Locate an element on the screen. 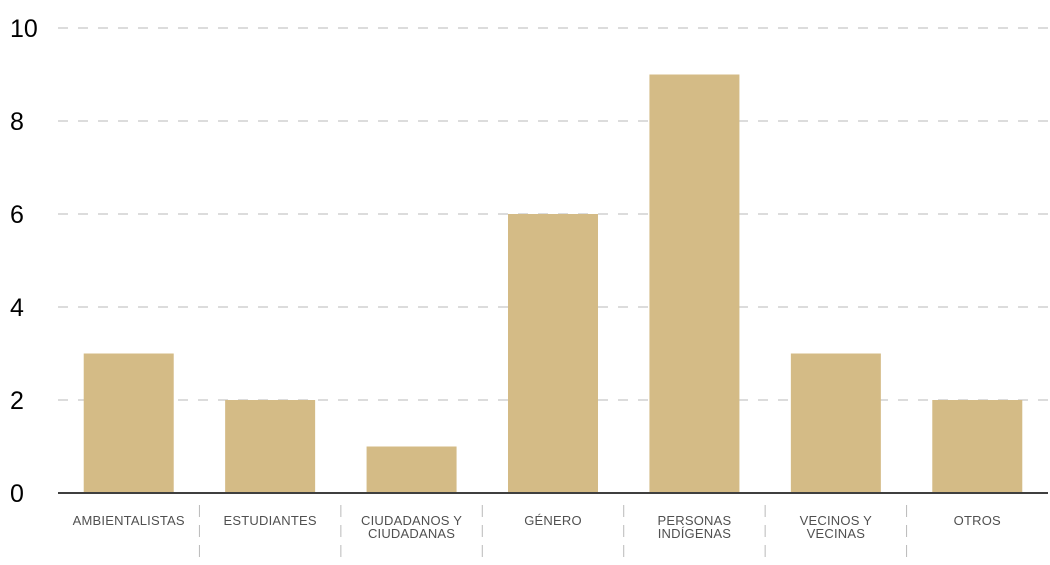 Image resolution: width=1050 pixels, height=565 pixels. y-tick-label-4: 4 is located at coordinates (17, 308).